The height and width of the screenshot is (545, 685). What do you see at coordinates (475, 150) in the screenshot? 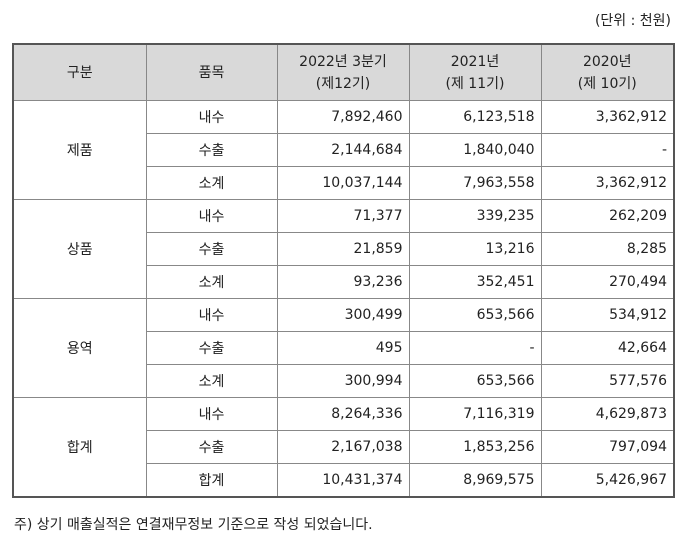
I see `value-cell: 1,840,040` at bounding box center [475, 150].